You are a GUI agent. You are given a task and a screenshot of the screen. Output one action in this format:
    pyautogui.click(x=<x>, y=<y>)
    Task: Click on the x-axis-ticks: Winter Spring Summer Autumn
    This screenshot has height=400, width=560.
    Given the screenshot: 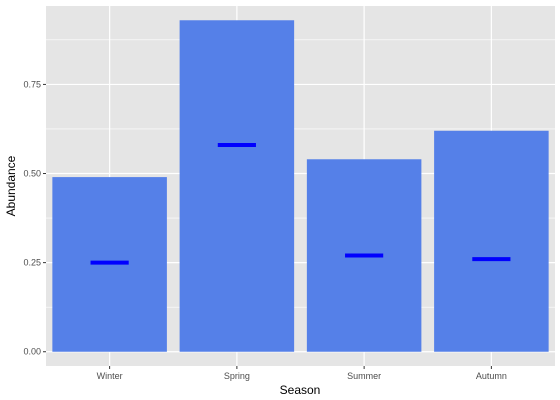 What is the action you would take?
    pyautogui.click(x=302, y=373)
    